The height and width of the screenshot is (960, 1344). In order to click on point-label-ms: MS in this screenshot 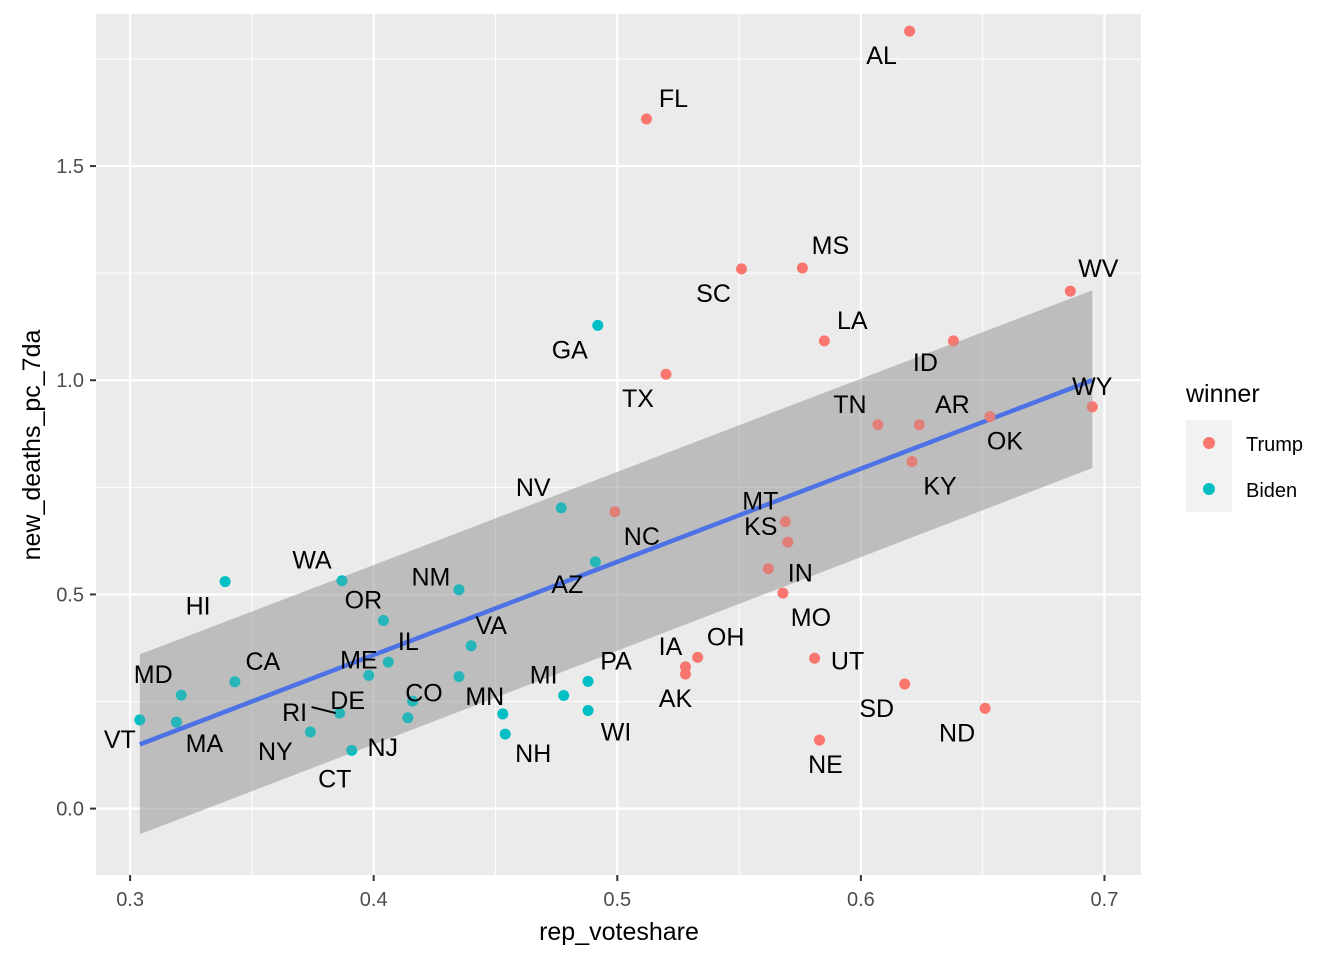, I will do `click(831, 246)`.